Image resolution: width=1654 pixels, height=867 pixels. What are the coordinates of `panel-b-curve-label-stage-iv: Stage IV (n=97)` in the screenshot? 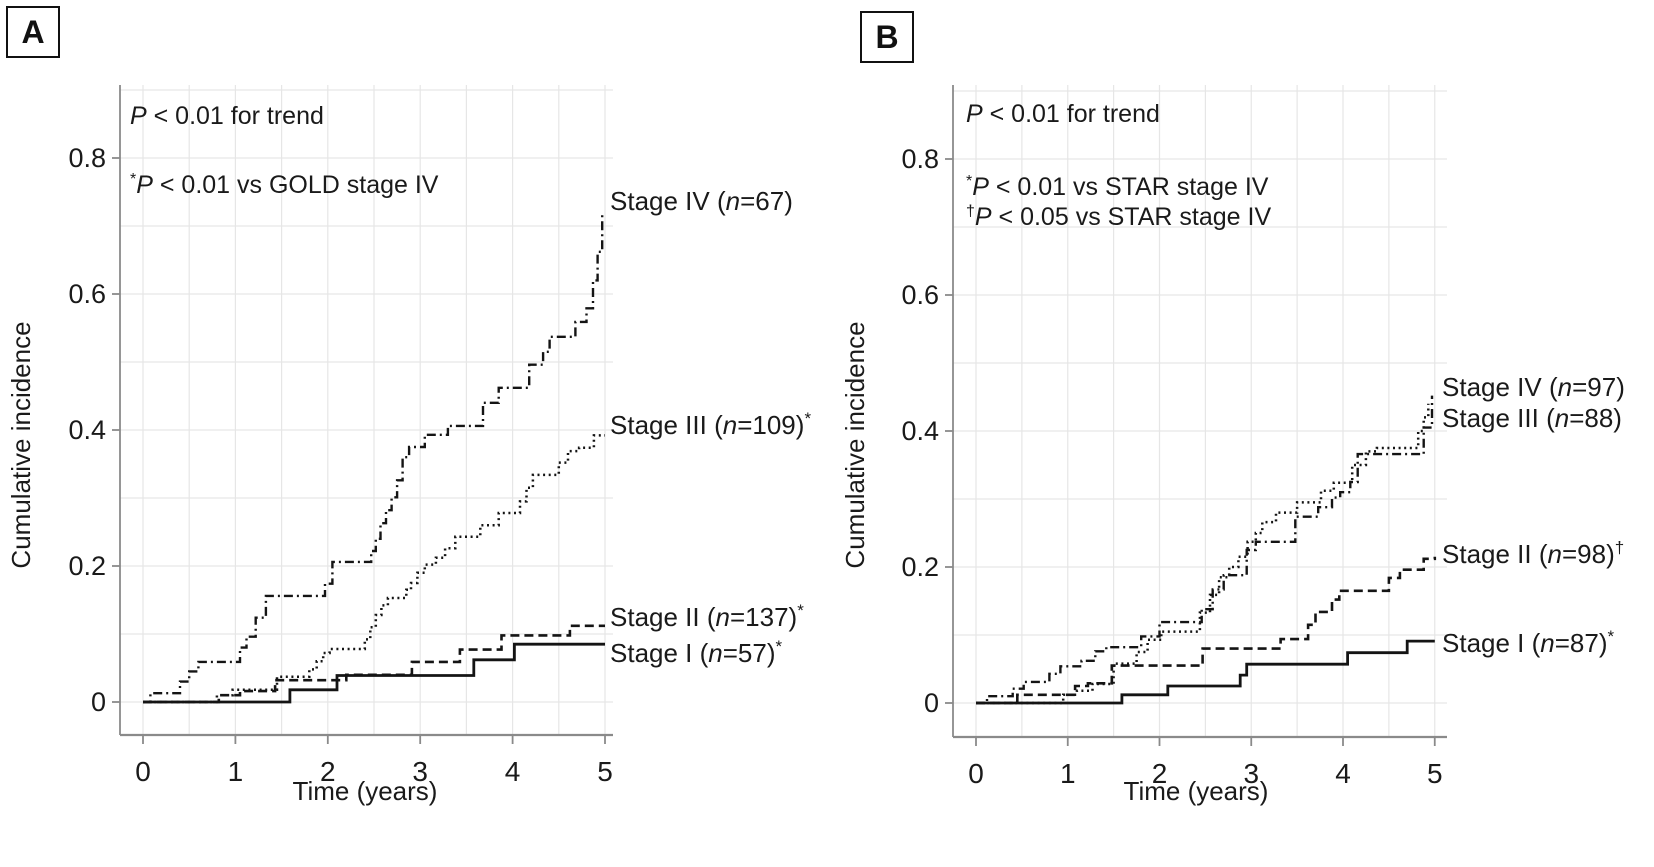 It's located at (1533, 387).